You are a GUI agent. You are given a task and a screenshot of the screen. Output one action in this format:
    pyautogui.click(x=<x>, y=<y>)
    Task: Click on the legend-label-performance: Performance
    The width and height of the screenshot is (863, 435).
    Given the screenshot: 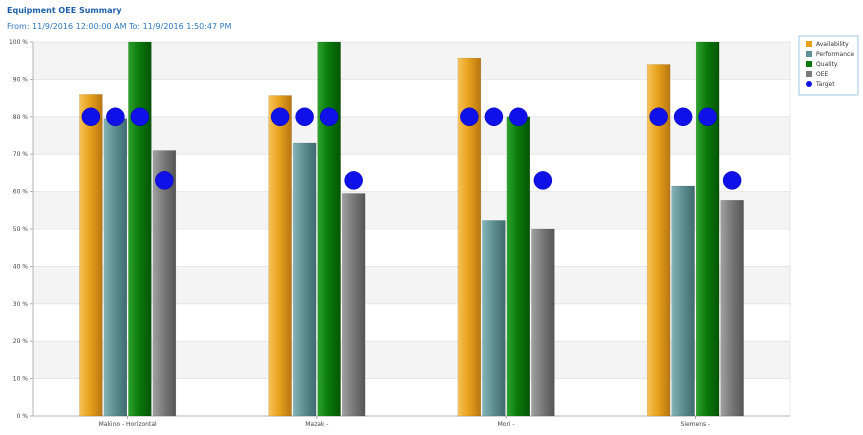 What is the action you would take?
    pyautogui.click(x=835, y=54)
    